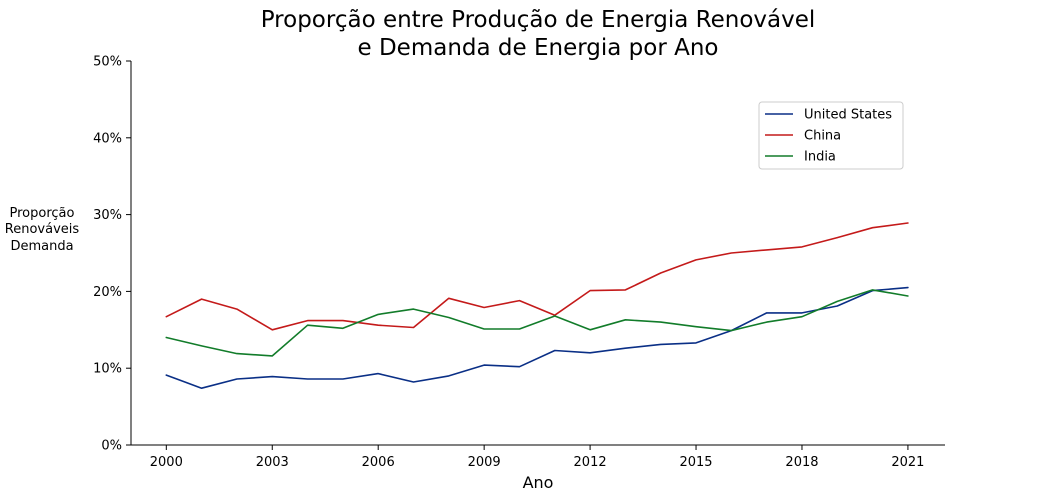 The width and height of the screenshot is (1050, 500). Describe the element at coordinates (590, 462) in the screenshot. I see `x-tick-label: 2012` at that location.